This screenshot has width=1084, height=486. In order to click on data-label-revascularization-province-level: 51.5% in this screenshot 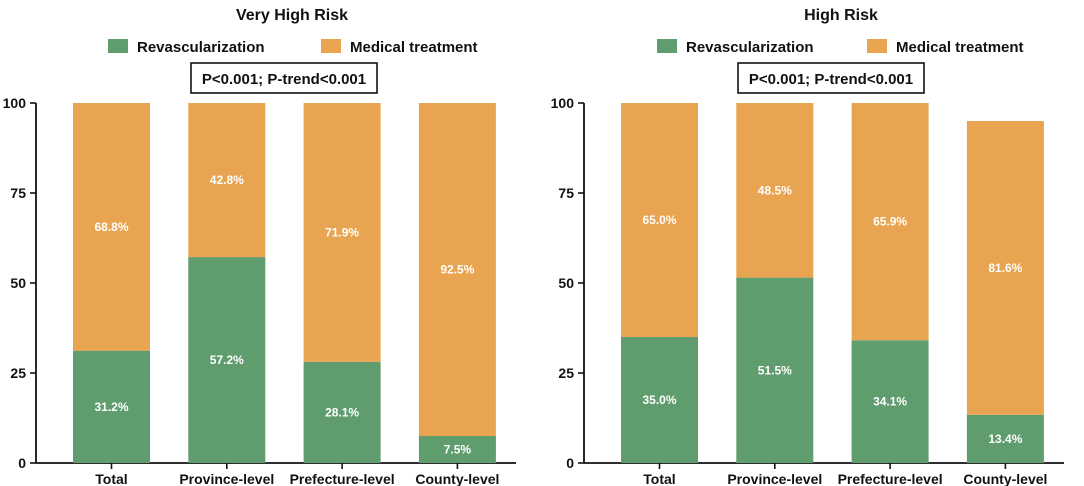, I will do `click(775, 370)`.